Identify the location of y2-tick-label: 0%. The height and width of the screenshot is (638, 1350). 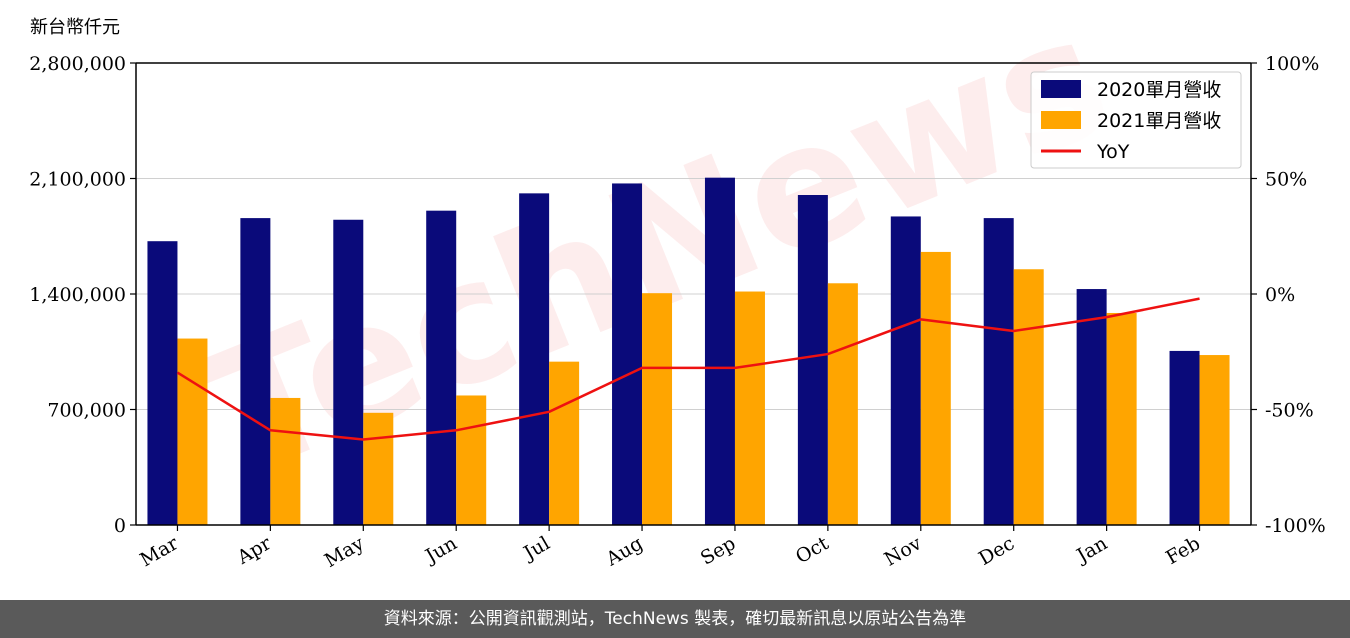
(1280, 295).